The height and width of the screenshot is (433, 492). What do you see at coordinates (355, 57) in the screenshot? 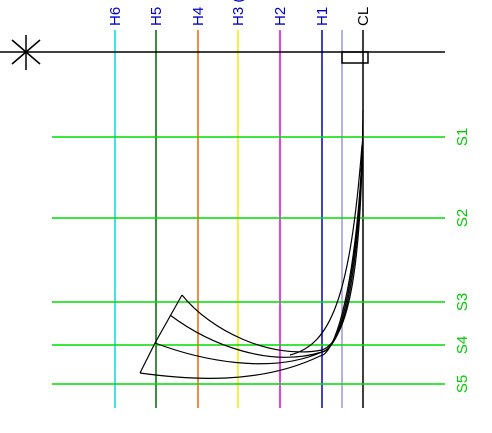
I see `keel-box` at bounding box center [355, 57].